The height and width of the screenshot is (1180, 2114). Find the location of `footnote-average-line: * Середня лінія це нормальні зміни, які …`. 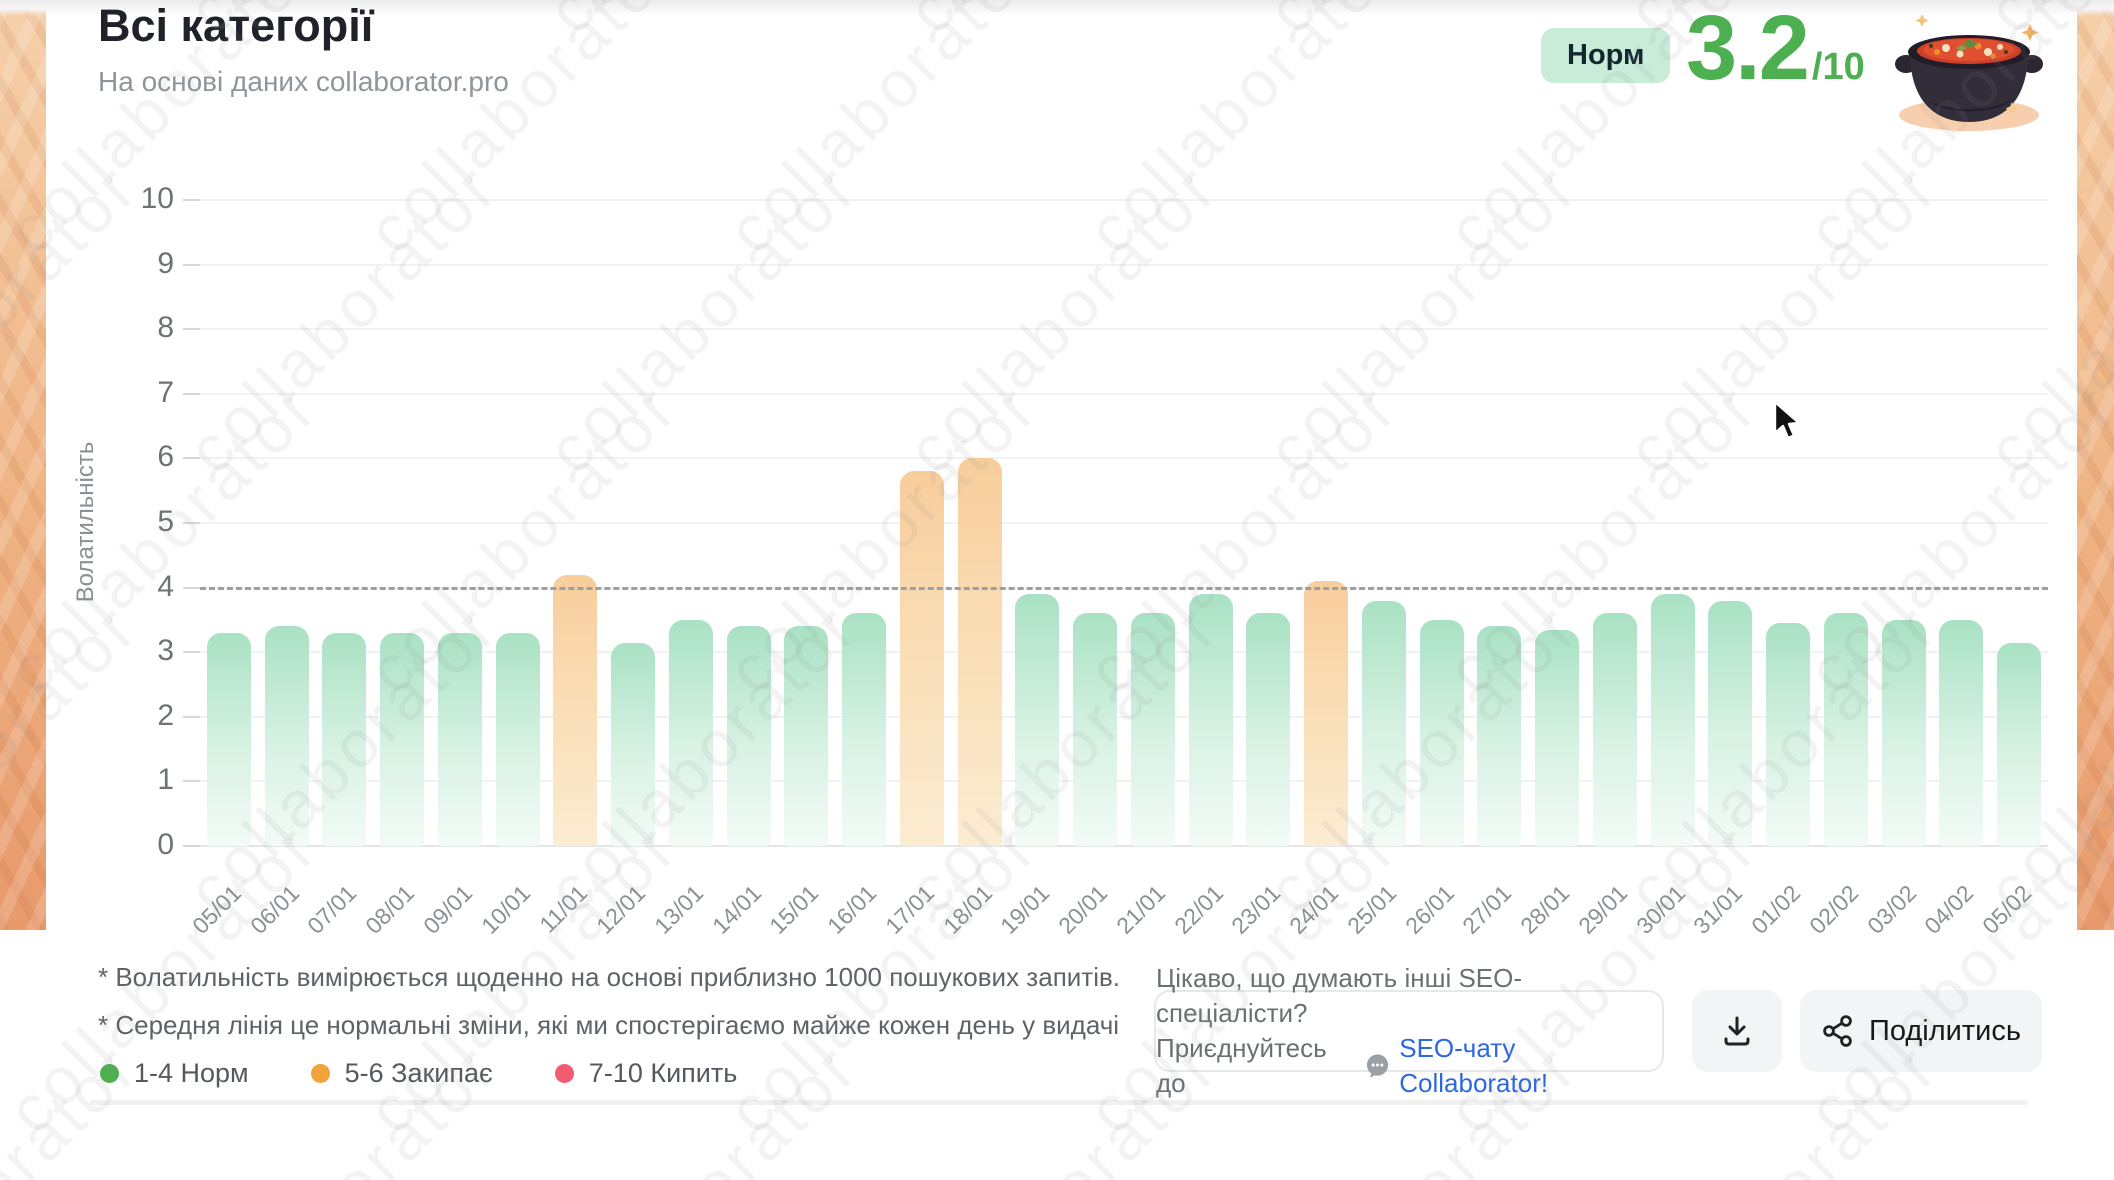

footnote-average-line: * Середня лінія це нормальні зміни, які … is located at coordinates (609, 1025).